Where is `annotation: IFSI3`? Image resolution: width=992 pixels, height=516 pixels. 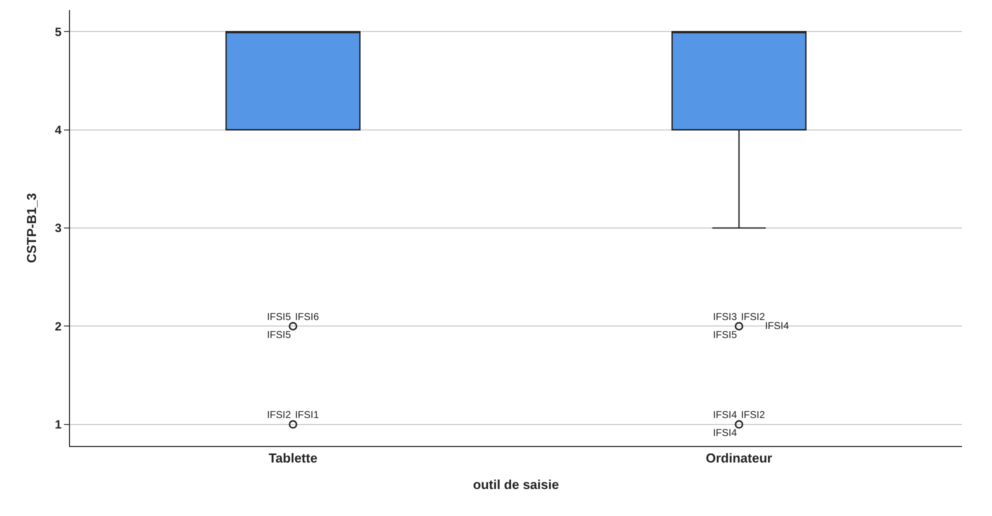
annotation: IFSI3 is located at coordinates (725, 317).